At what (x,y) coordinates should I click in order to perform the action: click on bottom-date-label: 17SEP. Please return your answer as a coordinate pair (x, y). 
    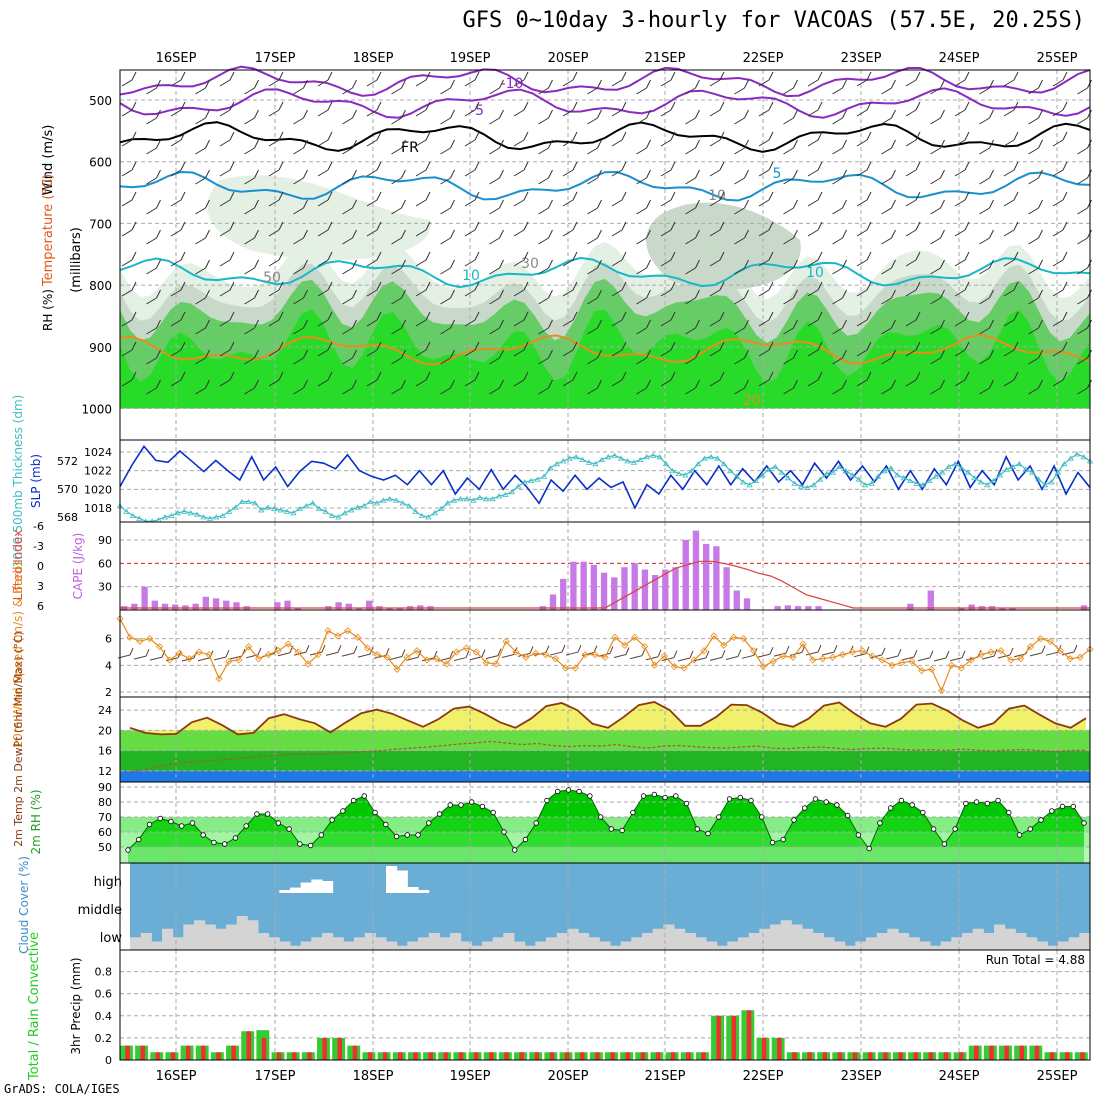
    Looking at the image, I should click on (275, 1076).